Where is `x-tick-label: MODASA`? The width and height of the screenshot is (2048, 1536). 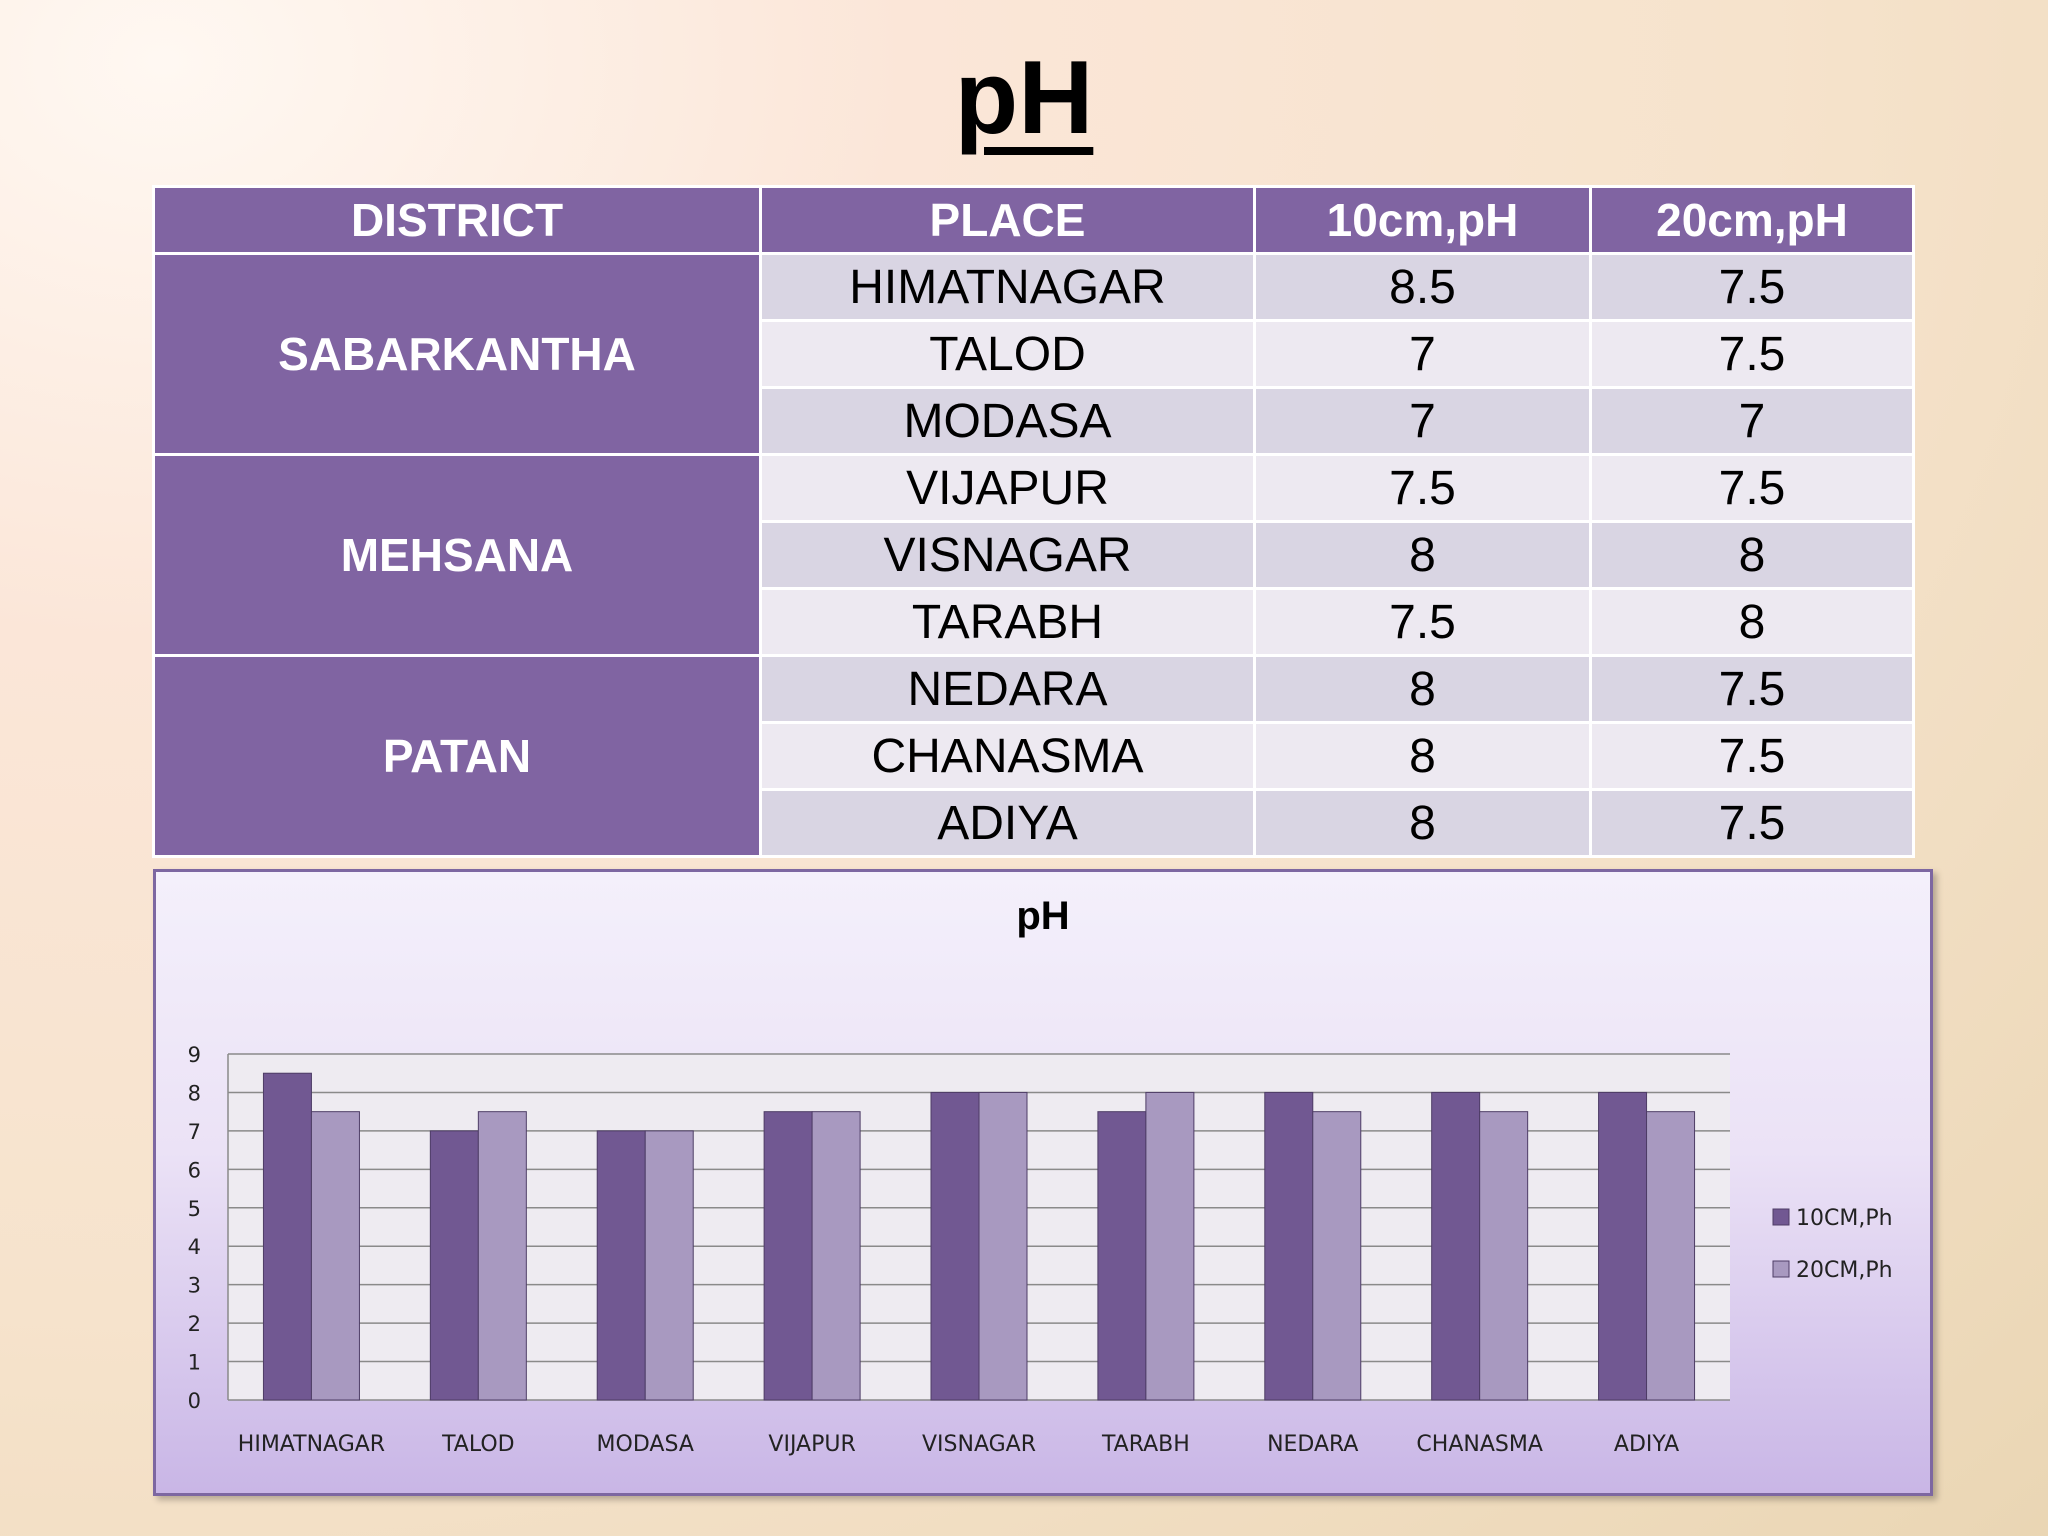
x-tick-label: MODASA is located at coordinates (645, 1444).